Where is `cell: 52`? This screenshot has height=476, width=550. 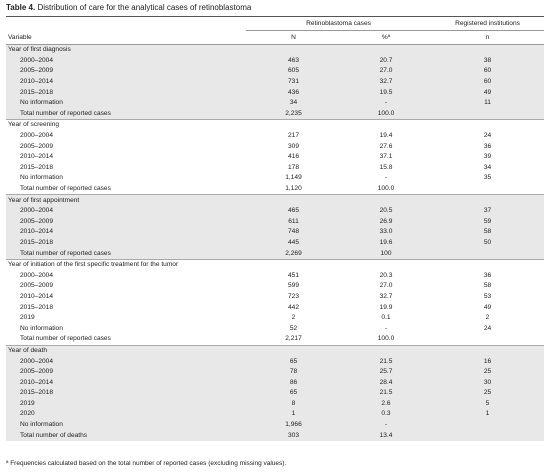 cell: 52 is located at coordinates (293, 328).